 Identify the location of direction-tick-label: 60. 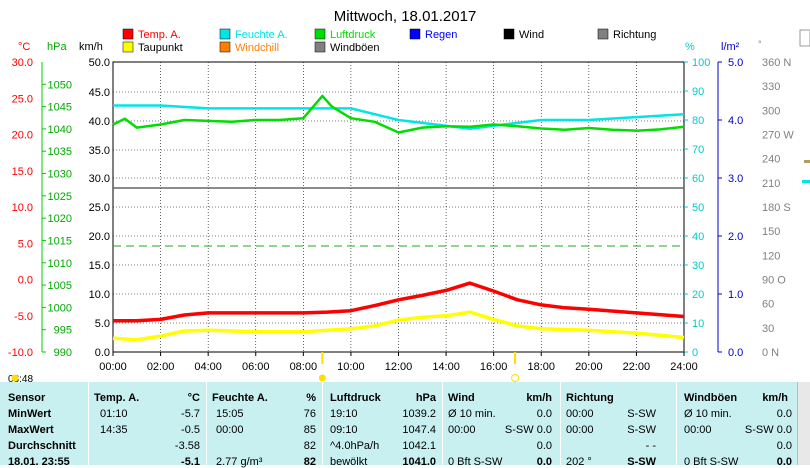
(768, 305).